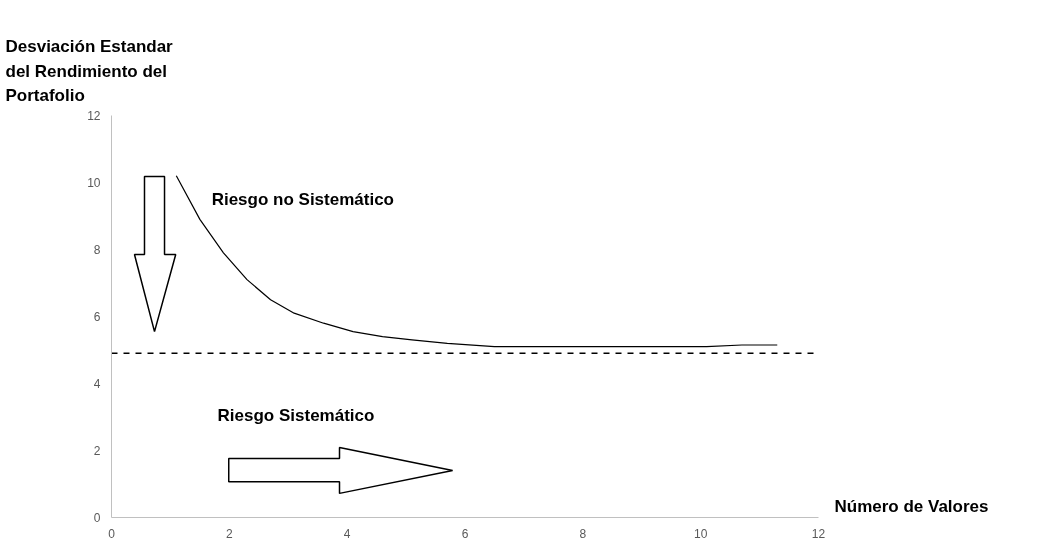  What do you see at coordinates (818, 533) in the screenshot?
I see `x-tick-label: 12` at bounding box center [818, 533].